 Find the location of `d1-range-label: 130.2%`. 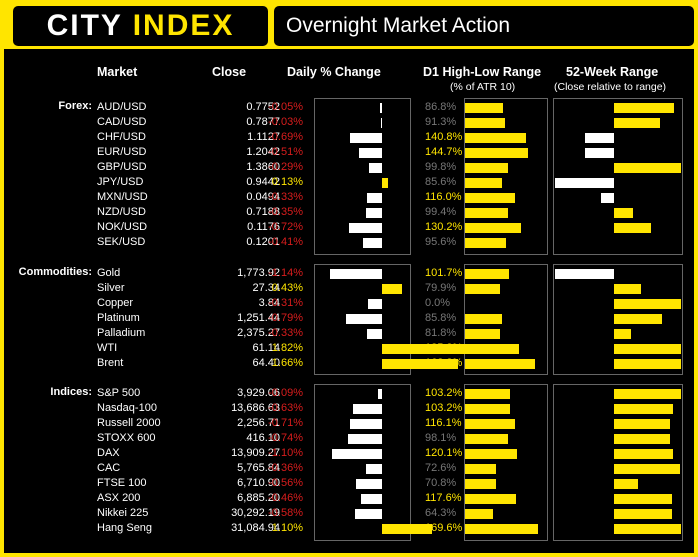

d1-range-label: 130.2% is located at coordinates (444, 227).